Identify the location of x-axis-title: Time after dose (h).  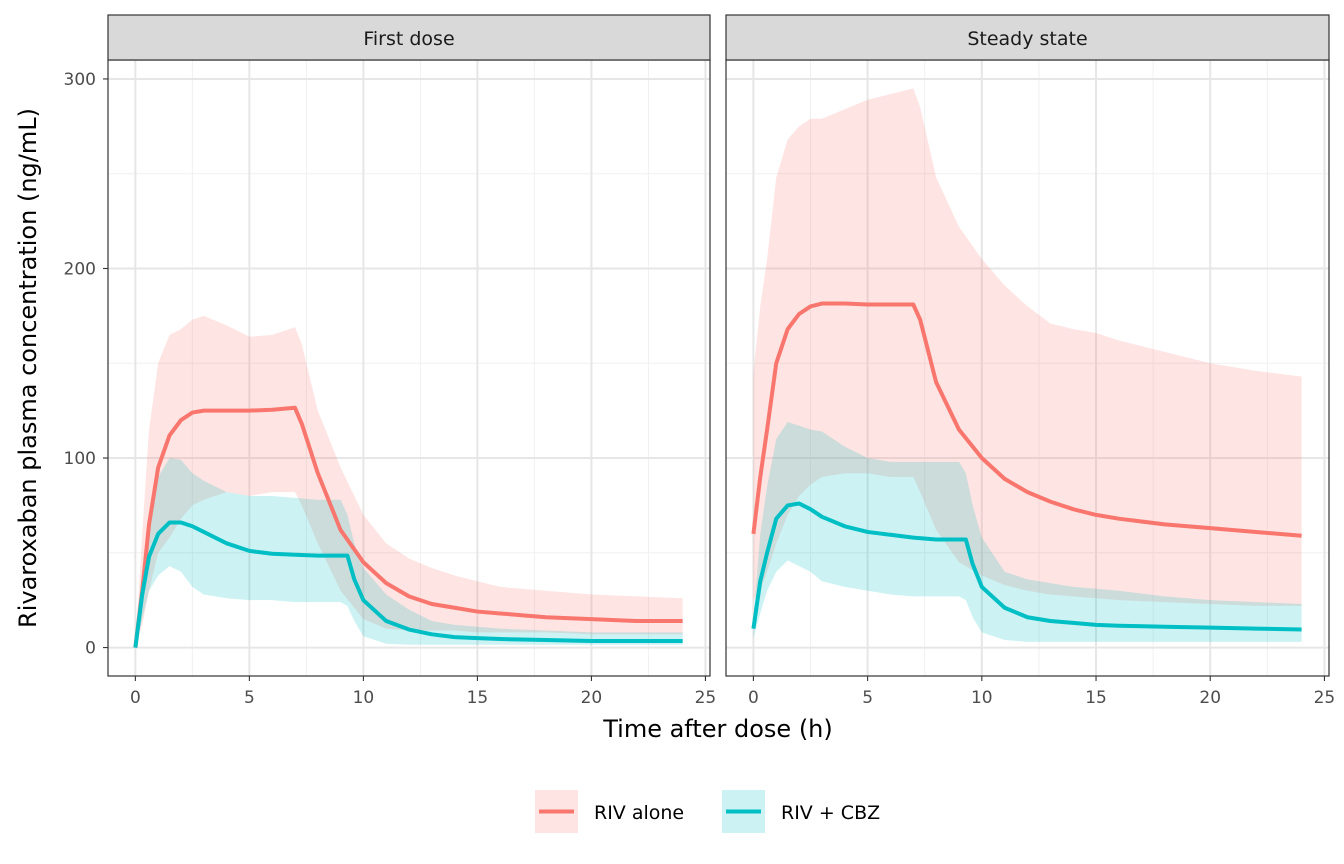
(717, 729).